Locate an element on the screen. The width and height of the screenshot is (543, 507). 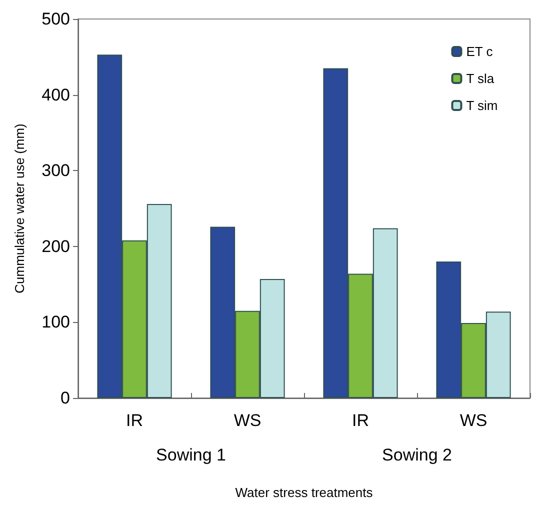
x-axis-title: Water stress treatments is located at coordinates (304, 492).